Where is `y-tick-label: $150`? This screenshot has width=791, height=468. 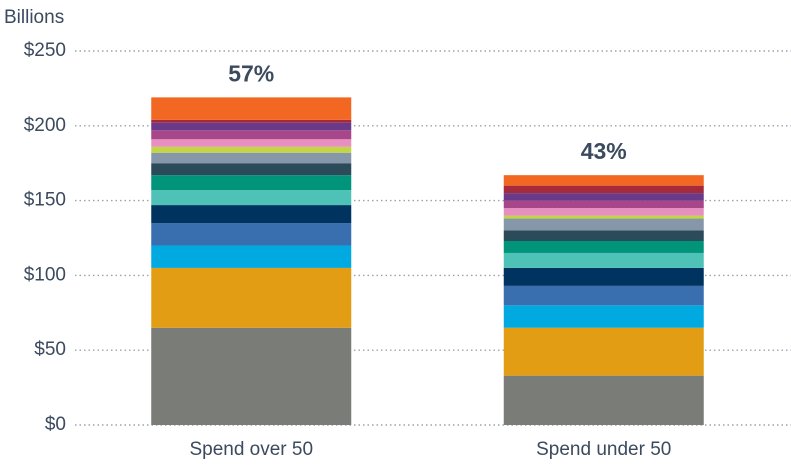
y-tick-label: $150 is located at coordinates (45, 200).